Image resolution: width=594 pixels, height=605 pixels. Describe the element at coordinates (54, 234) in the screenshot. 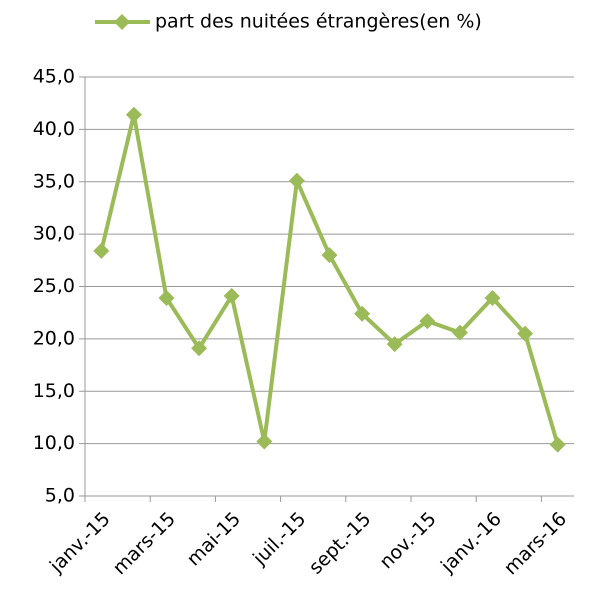

I see `y-tick-label: 30,0` at that location.